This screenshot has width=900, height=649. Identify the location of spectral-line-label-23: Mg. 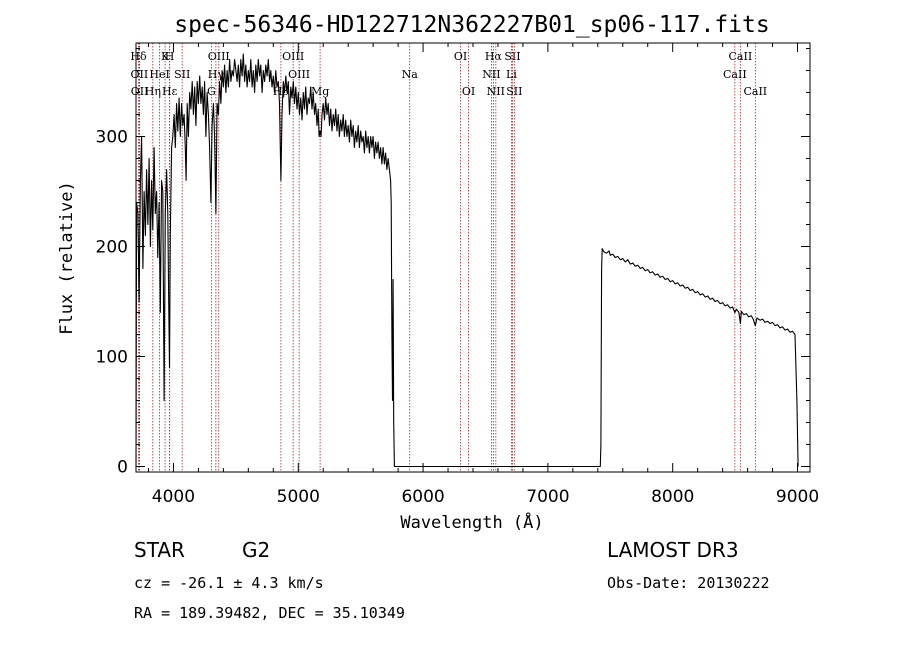
(320, 91).